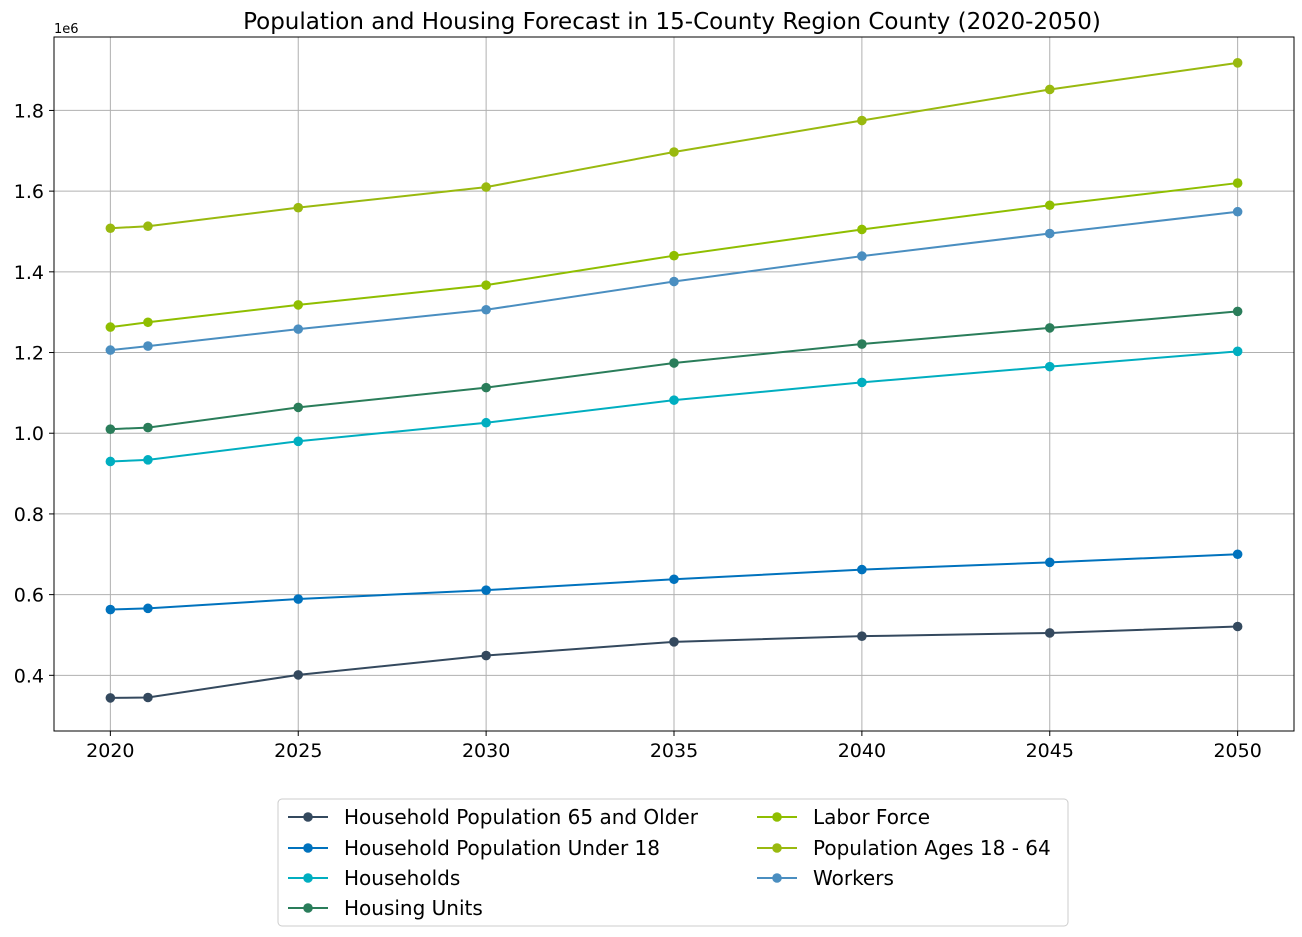  I want to click on legend-label: Household Population Under 18, so click(502, 848).